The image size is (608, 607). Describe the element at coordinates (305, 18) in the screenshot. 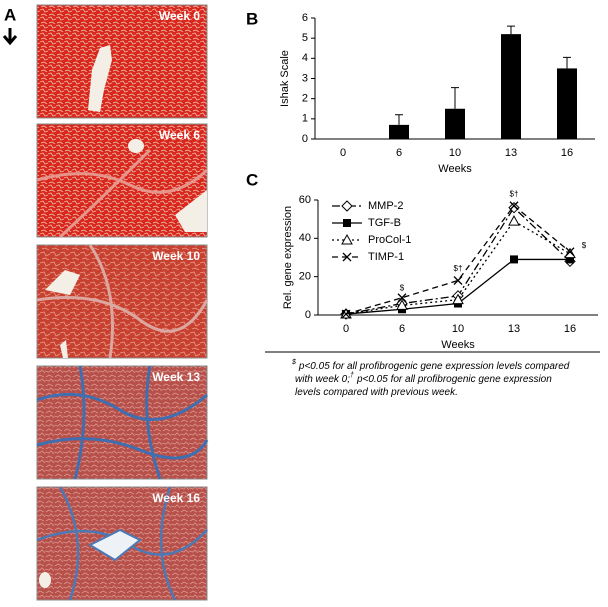

I see `y-tick-label: 6` at that location.